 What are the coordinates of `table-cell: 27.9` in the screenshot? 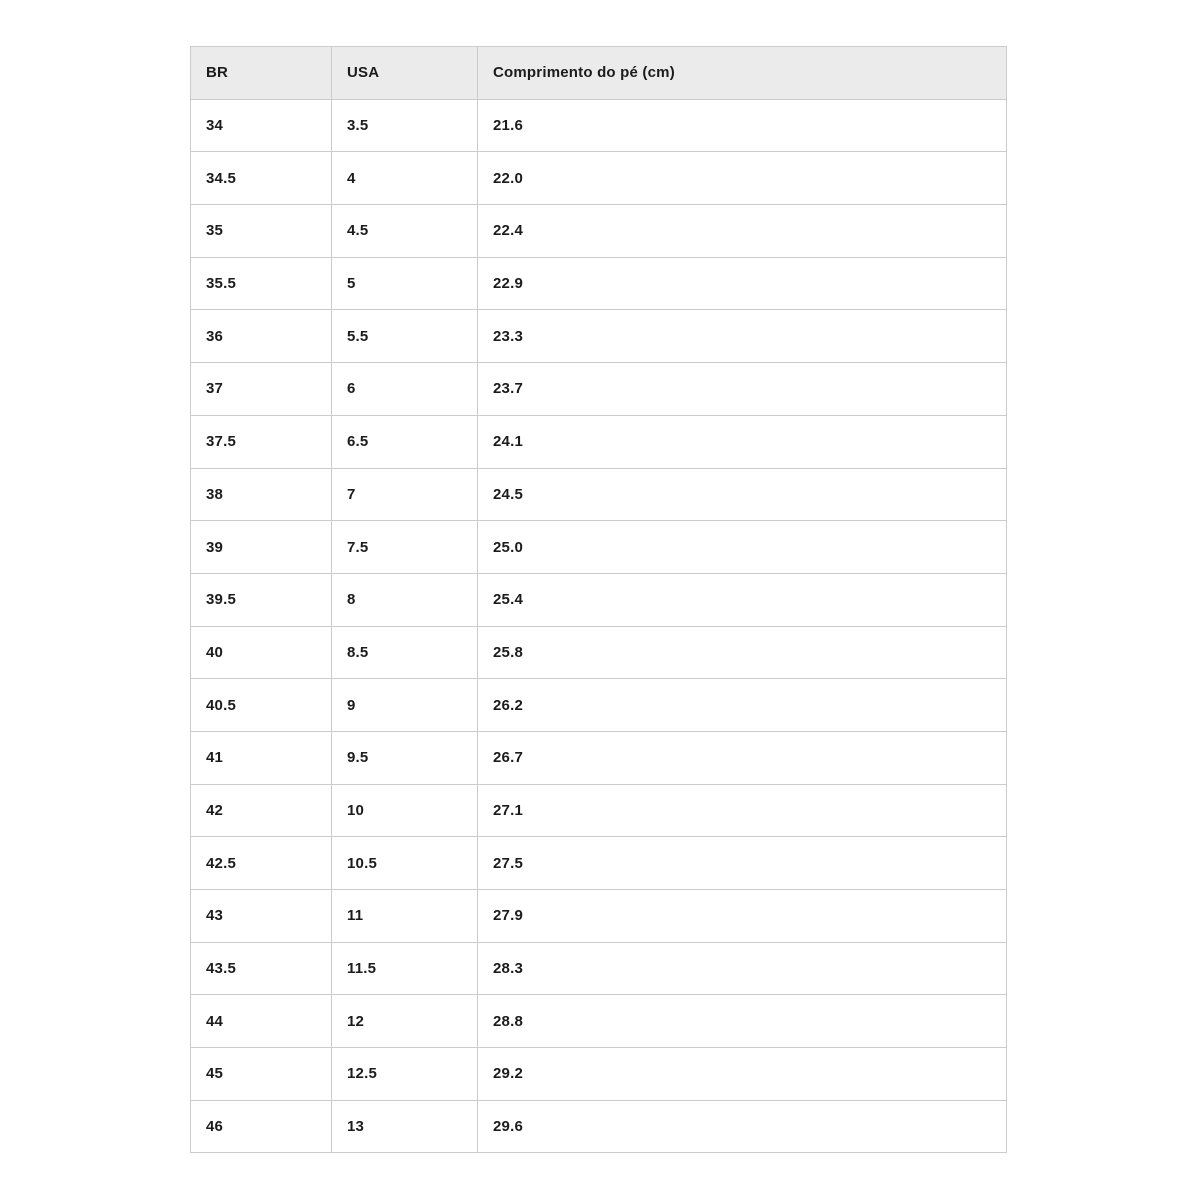 It's located at (742, 916).